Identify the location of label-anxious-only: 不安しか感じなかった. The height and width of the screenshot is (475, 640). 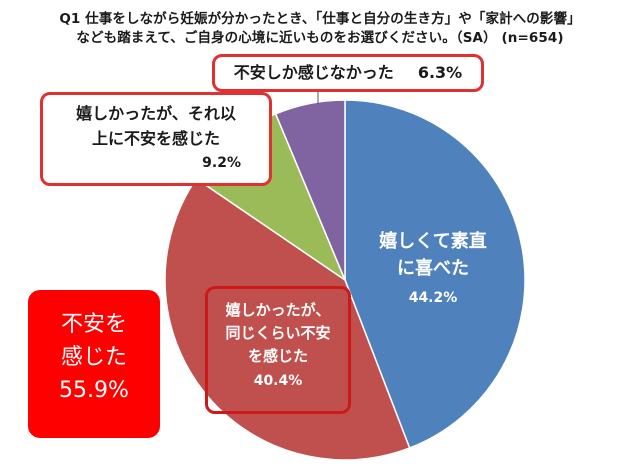
(313, 72).